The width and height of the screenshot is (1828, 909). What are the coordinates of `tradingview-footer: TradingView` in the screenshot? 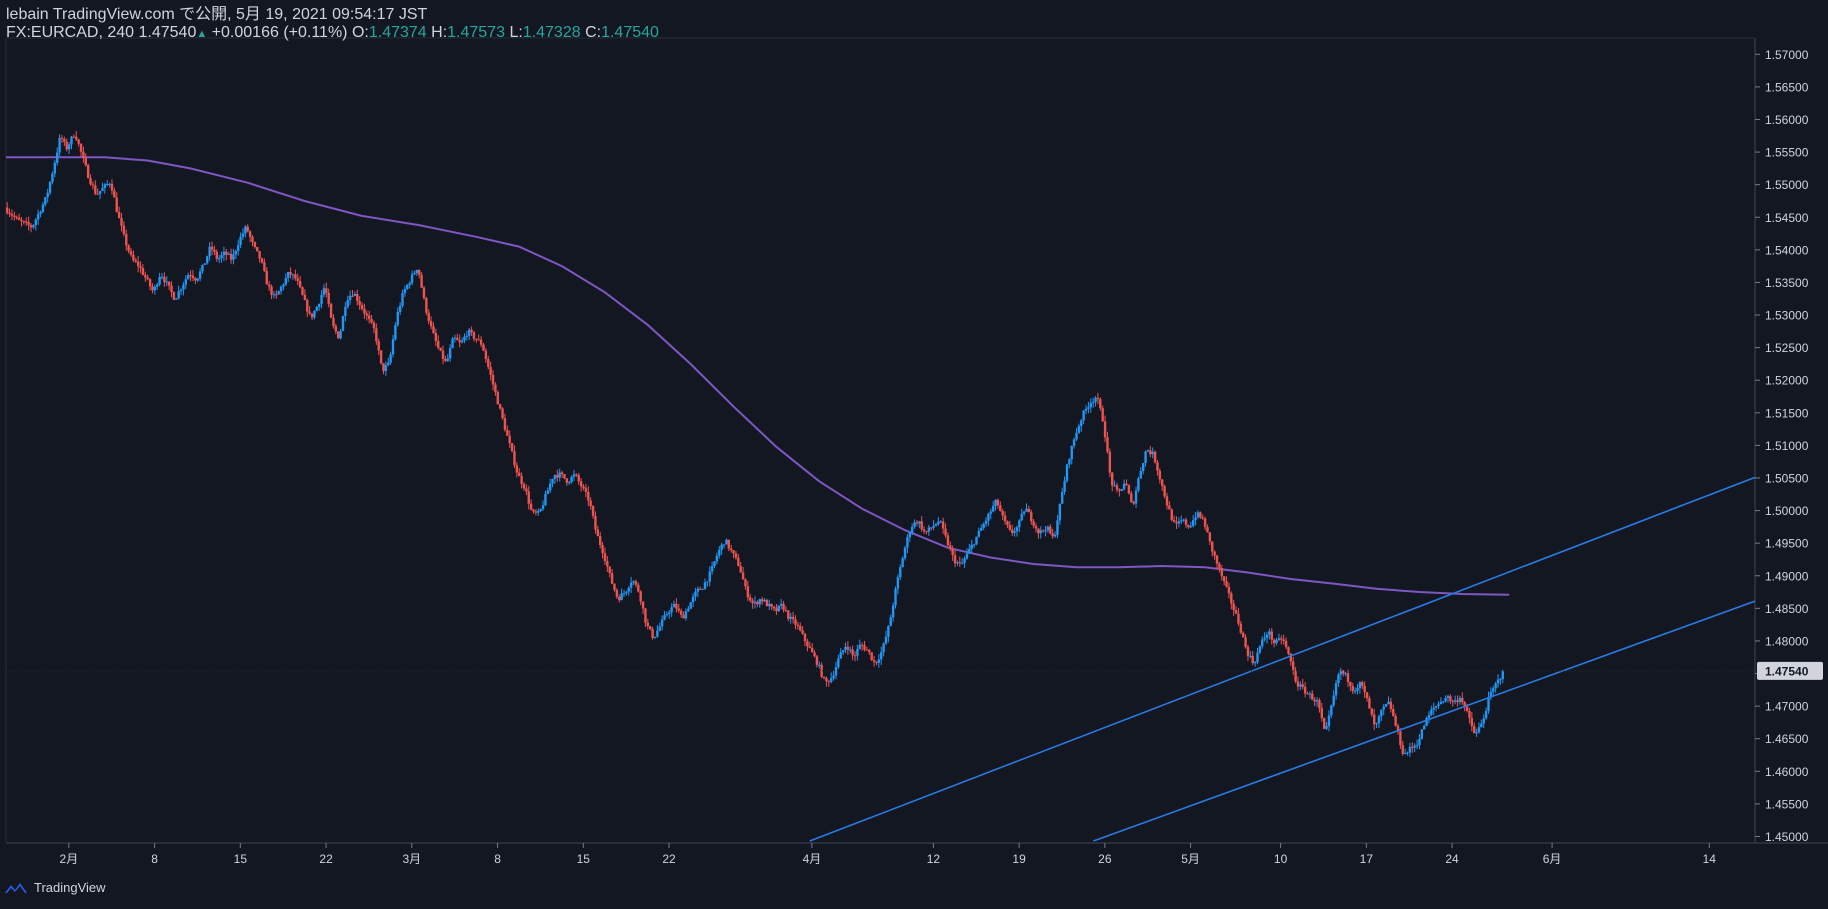 It's located at (55, 887).